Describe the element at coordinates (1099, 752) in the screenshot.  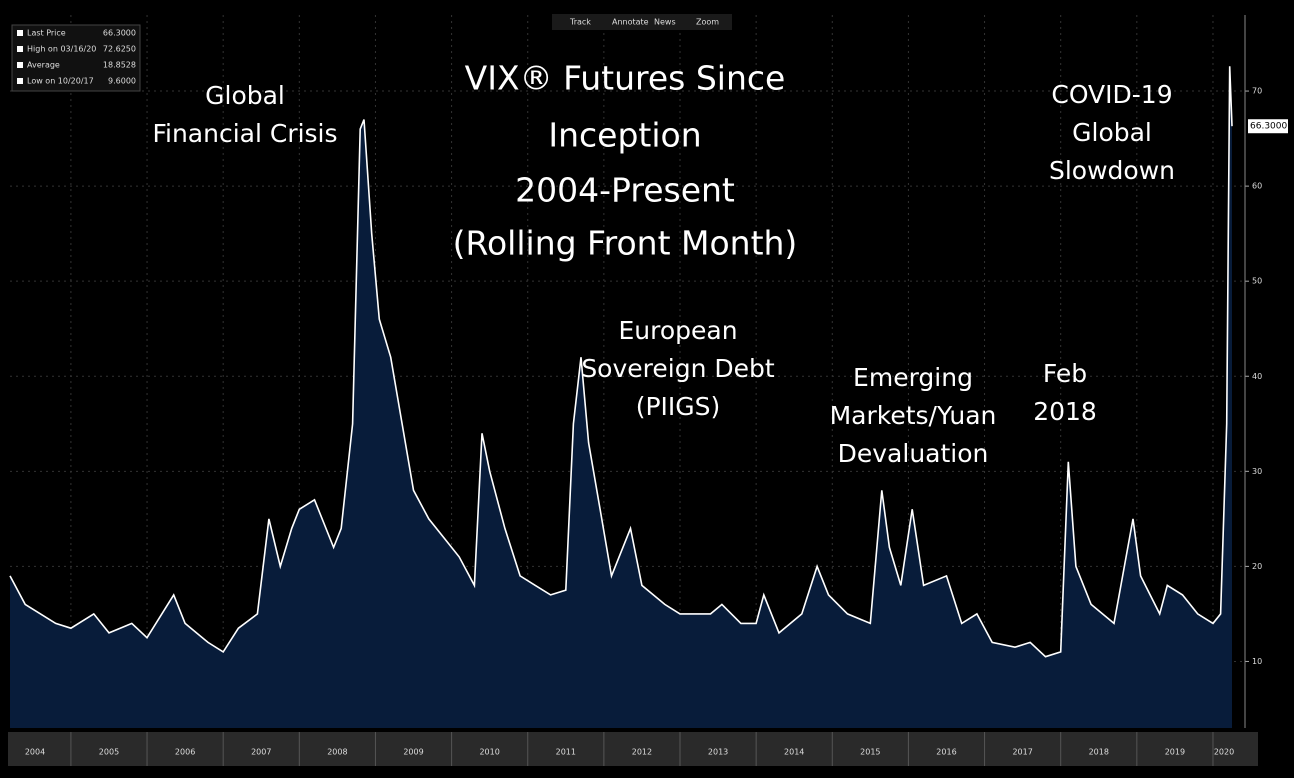
I see `x-tick-label: 2018` at that location.